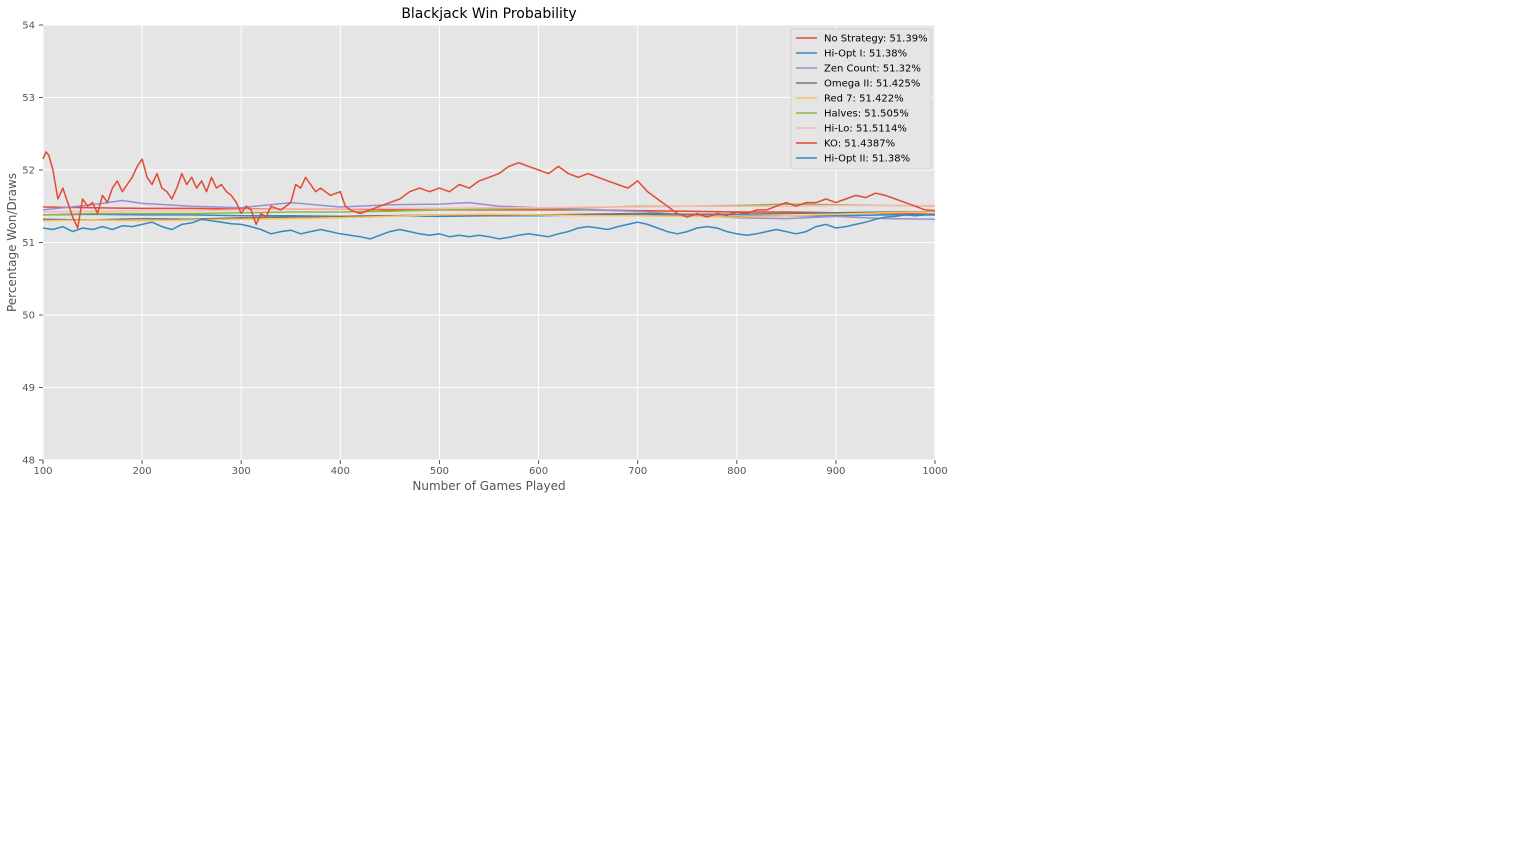  I want to click on x-tick-label: 700, so click(637, 471).